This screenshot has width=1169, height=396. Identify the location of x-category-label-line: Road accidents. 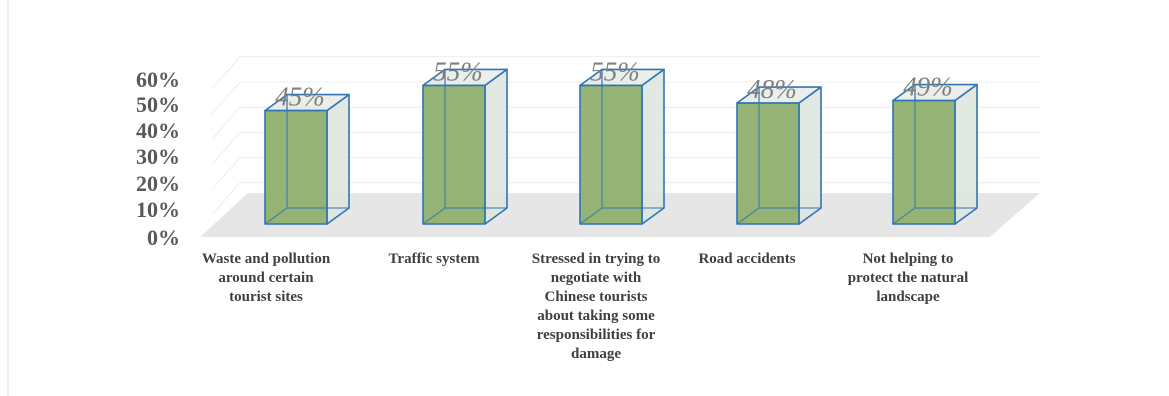
(746, 259).